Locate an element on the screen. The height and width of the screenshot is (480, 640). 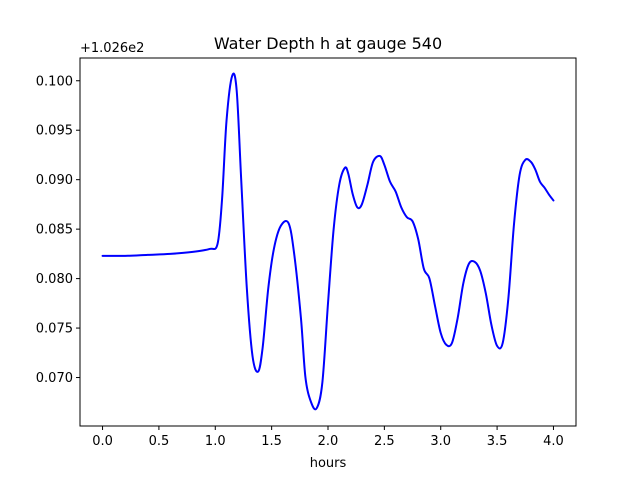
y-tick-label: 0.070 is located at coordinates (54, 378).